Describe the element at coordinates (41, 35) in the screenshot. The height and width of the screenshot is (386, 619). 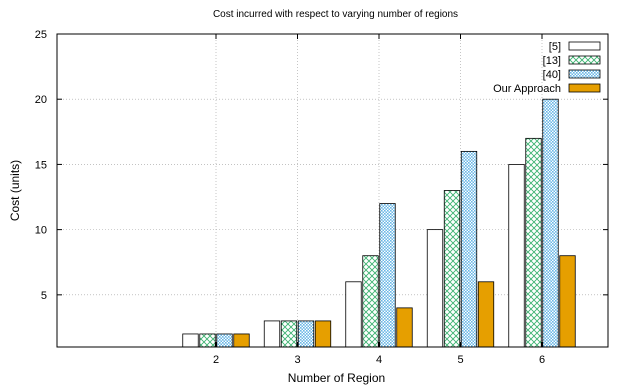
I see `y-tick-label: 25` at that location.